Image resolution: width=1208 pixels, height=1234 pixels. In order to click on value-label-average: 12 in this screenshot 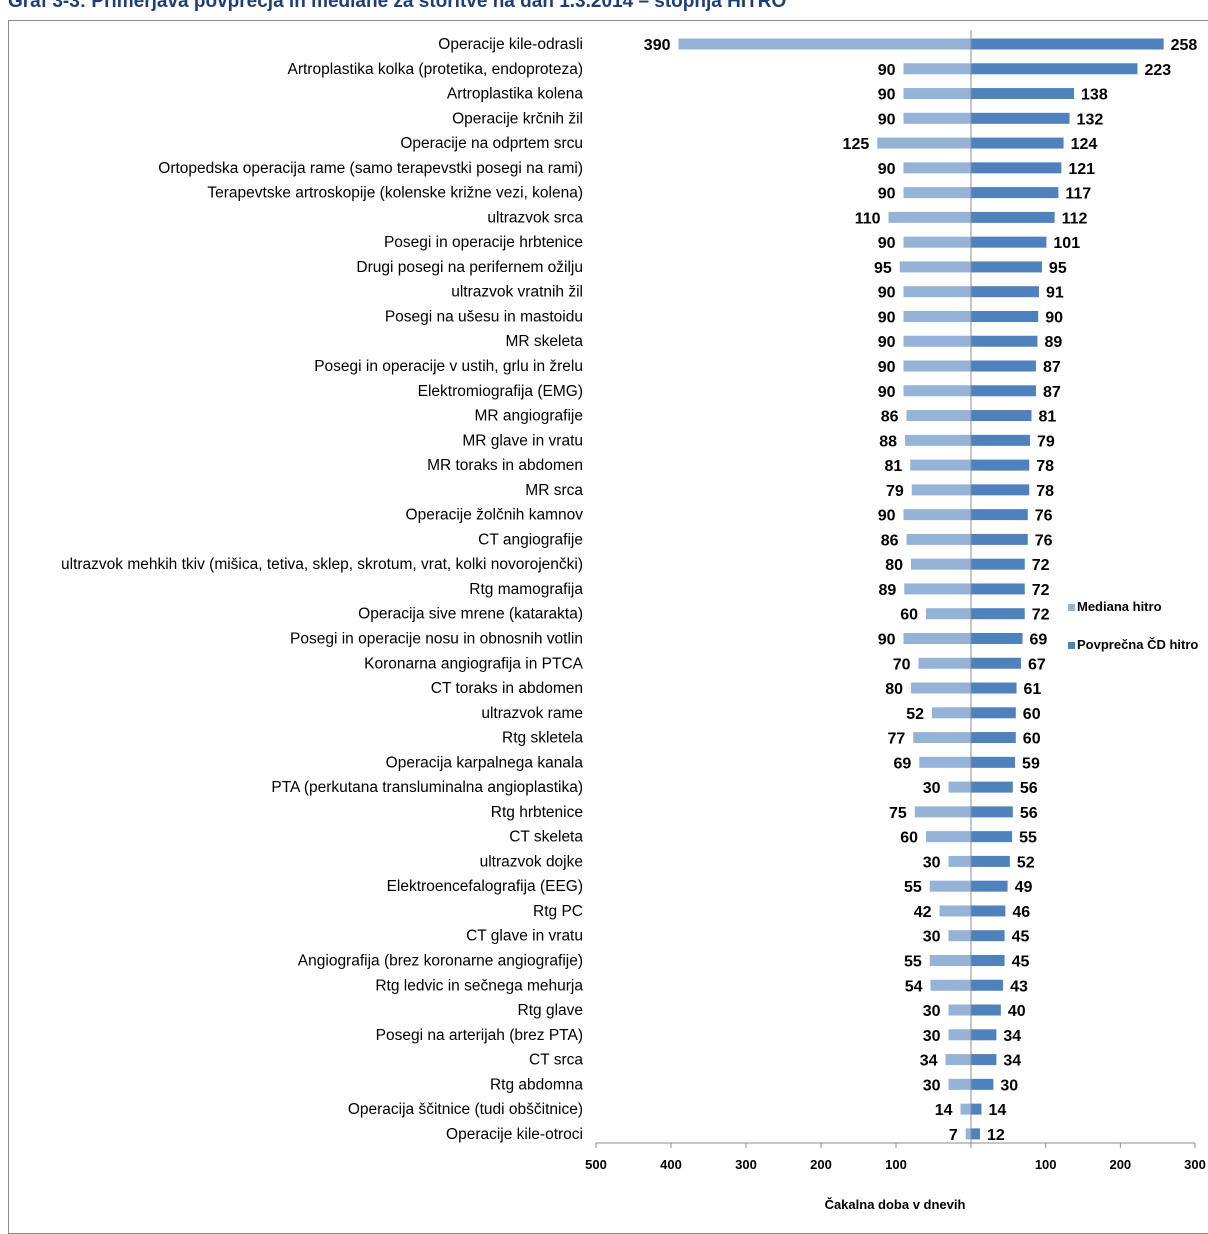, I will do `click(996, 1135)`.